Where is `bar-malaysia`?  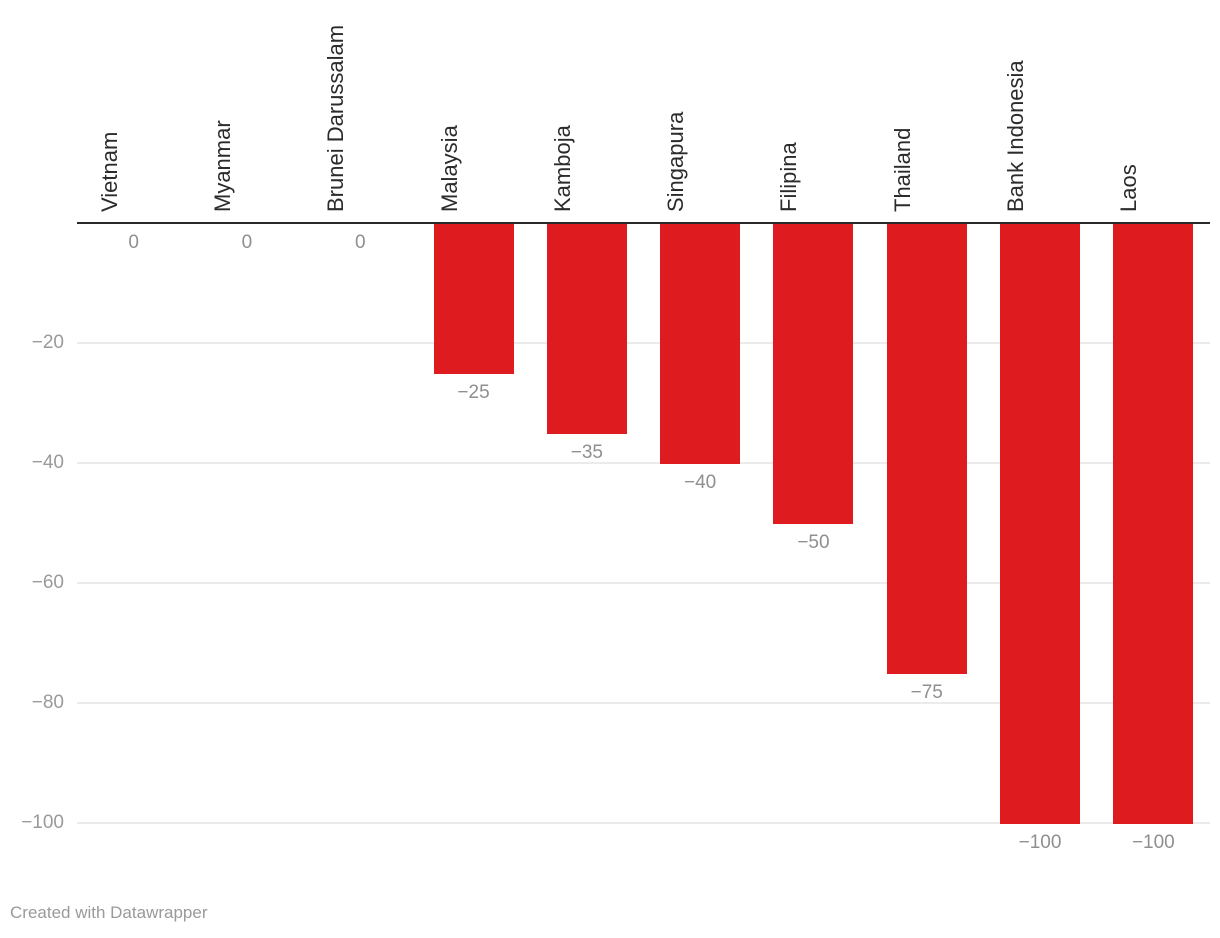
bar-malaysia is located at coordinates (473, 299).